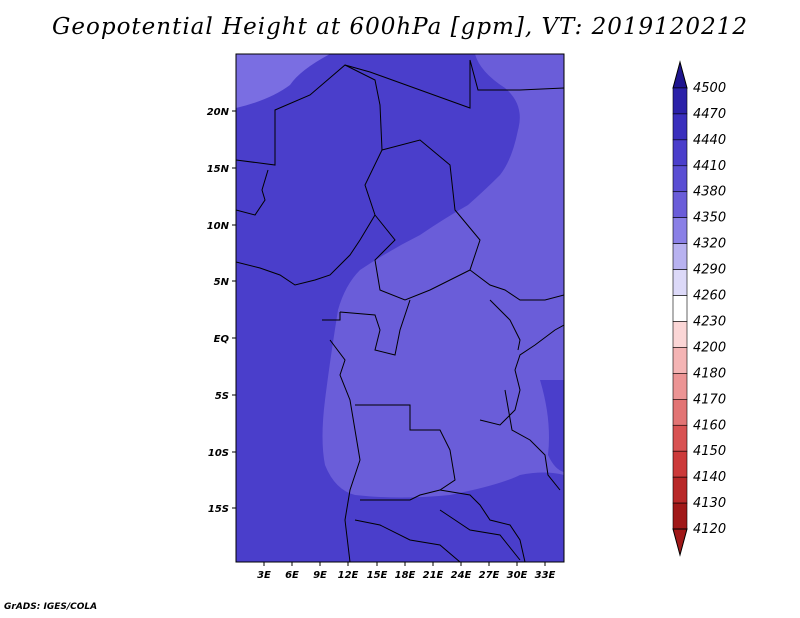 The width and height of the screenshot is (800, 618). I want to click on colorbar-top-arrow, so click(680, 74).